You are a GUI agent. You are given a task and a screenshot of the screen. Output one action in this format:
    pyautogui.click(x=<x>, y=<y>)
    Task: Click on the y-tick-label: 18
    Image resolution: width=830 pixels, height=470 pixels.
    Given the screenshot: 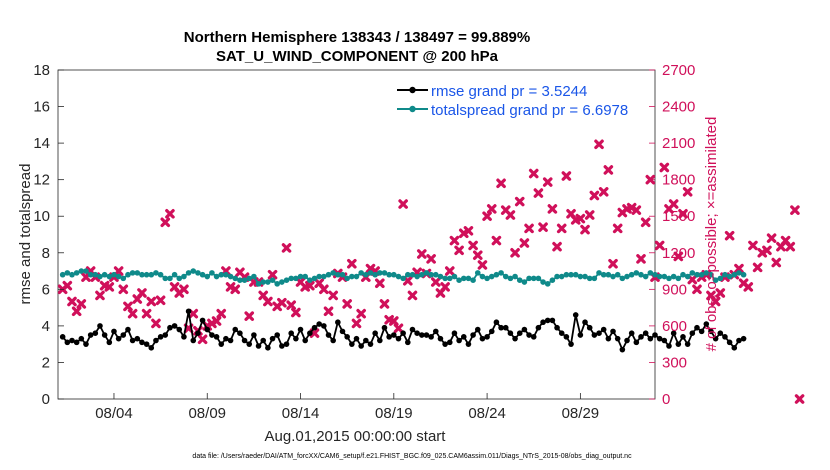 What is the action you would take?
    pyautogui.click(x=41, y=70)
    